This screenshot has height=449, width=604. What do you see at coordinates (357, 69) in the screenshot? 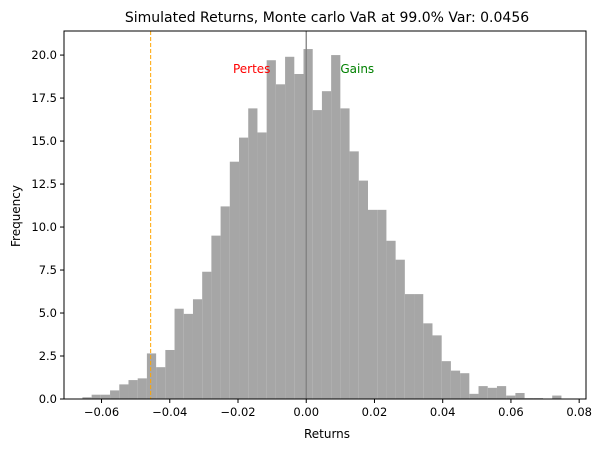
I see `annotation-label: Gains` at bounding box center [357, 69].